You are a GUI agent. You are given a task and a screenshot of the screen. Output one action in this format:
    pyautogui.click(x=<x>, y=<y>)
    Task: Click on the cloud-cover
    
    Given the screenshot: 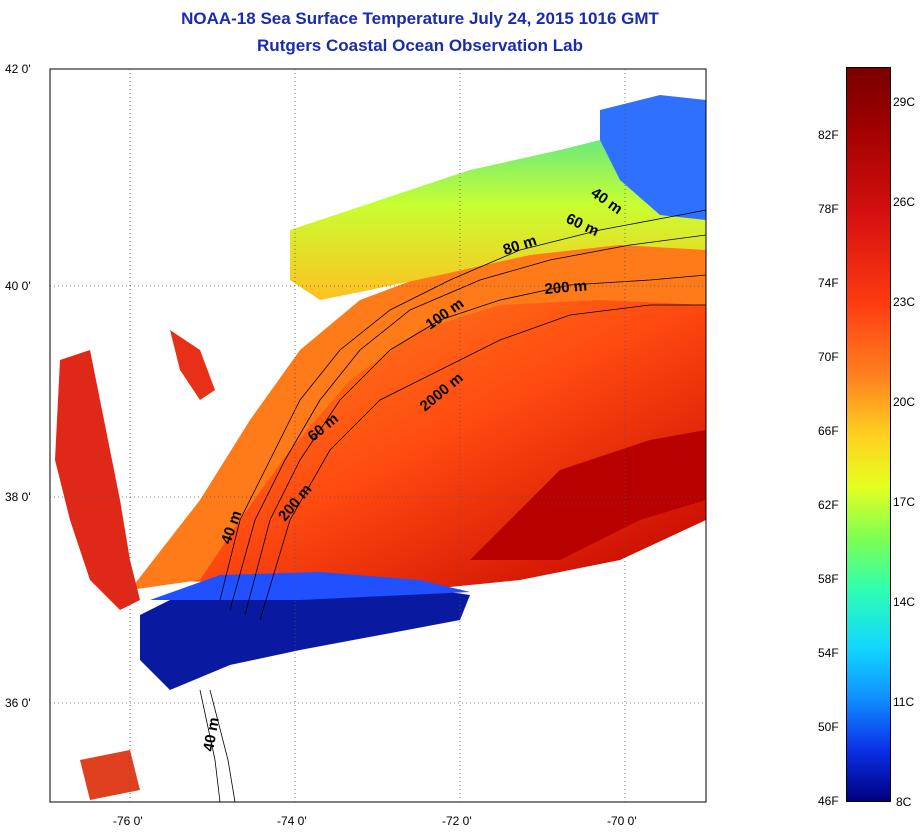 What is the action you would take?
    pyautogui.click(x=583, y=661)
    